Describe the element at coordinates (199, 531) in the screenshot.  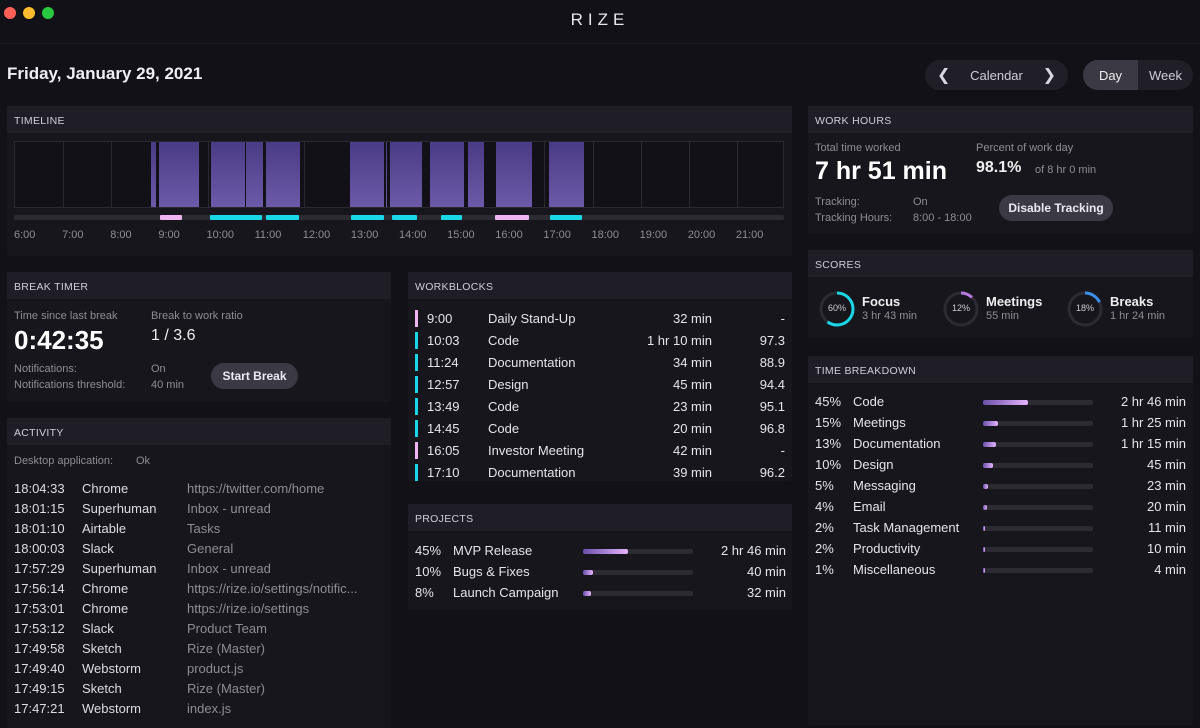
I see `activity-row: 18:01:10 Airtable Tasks` at that location.